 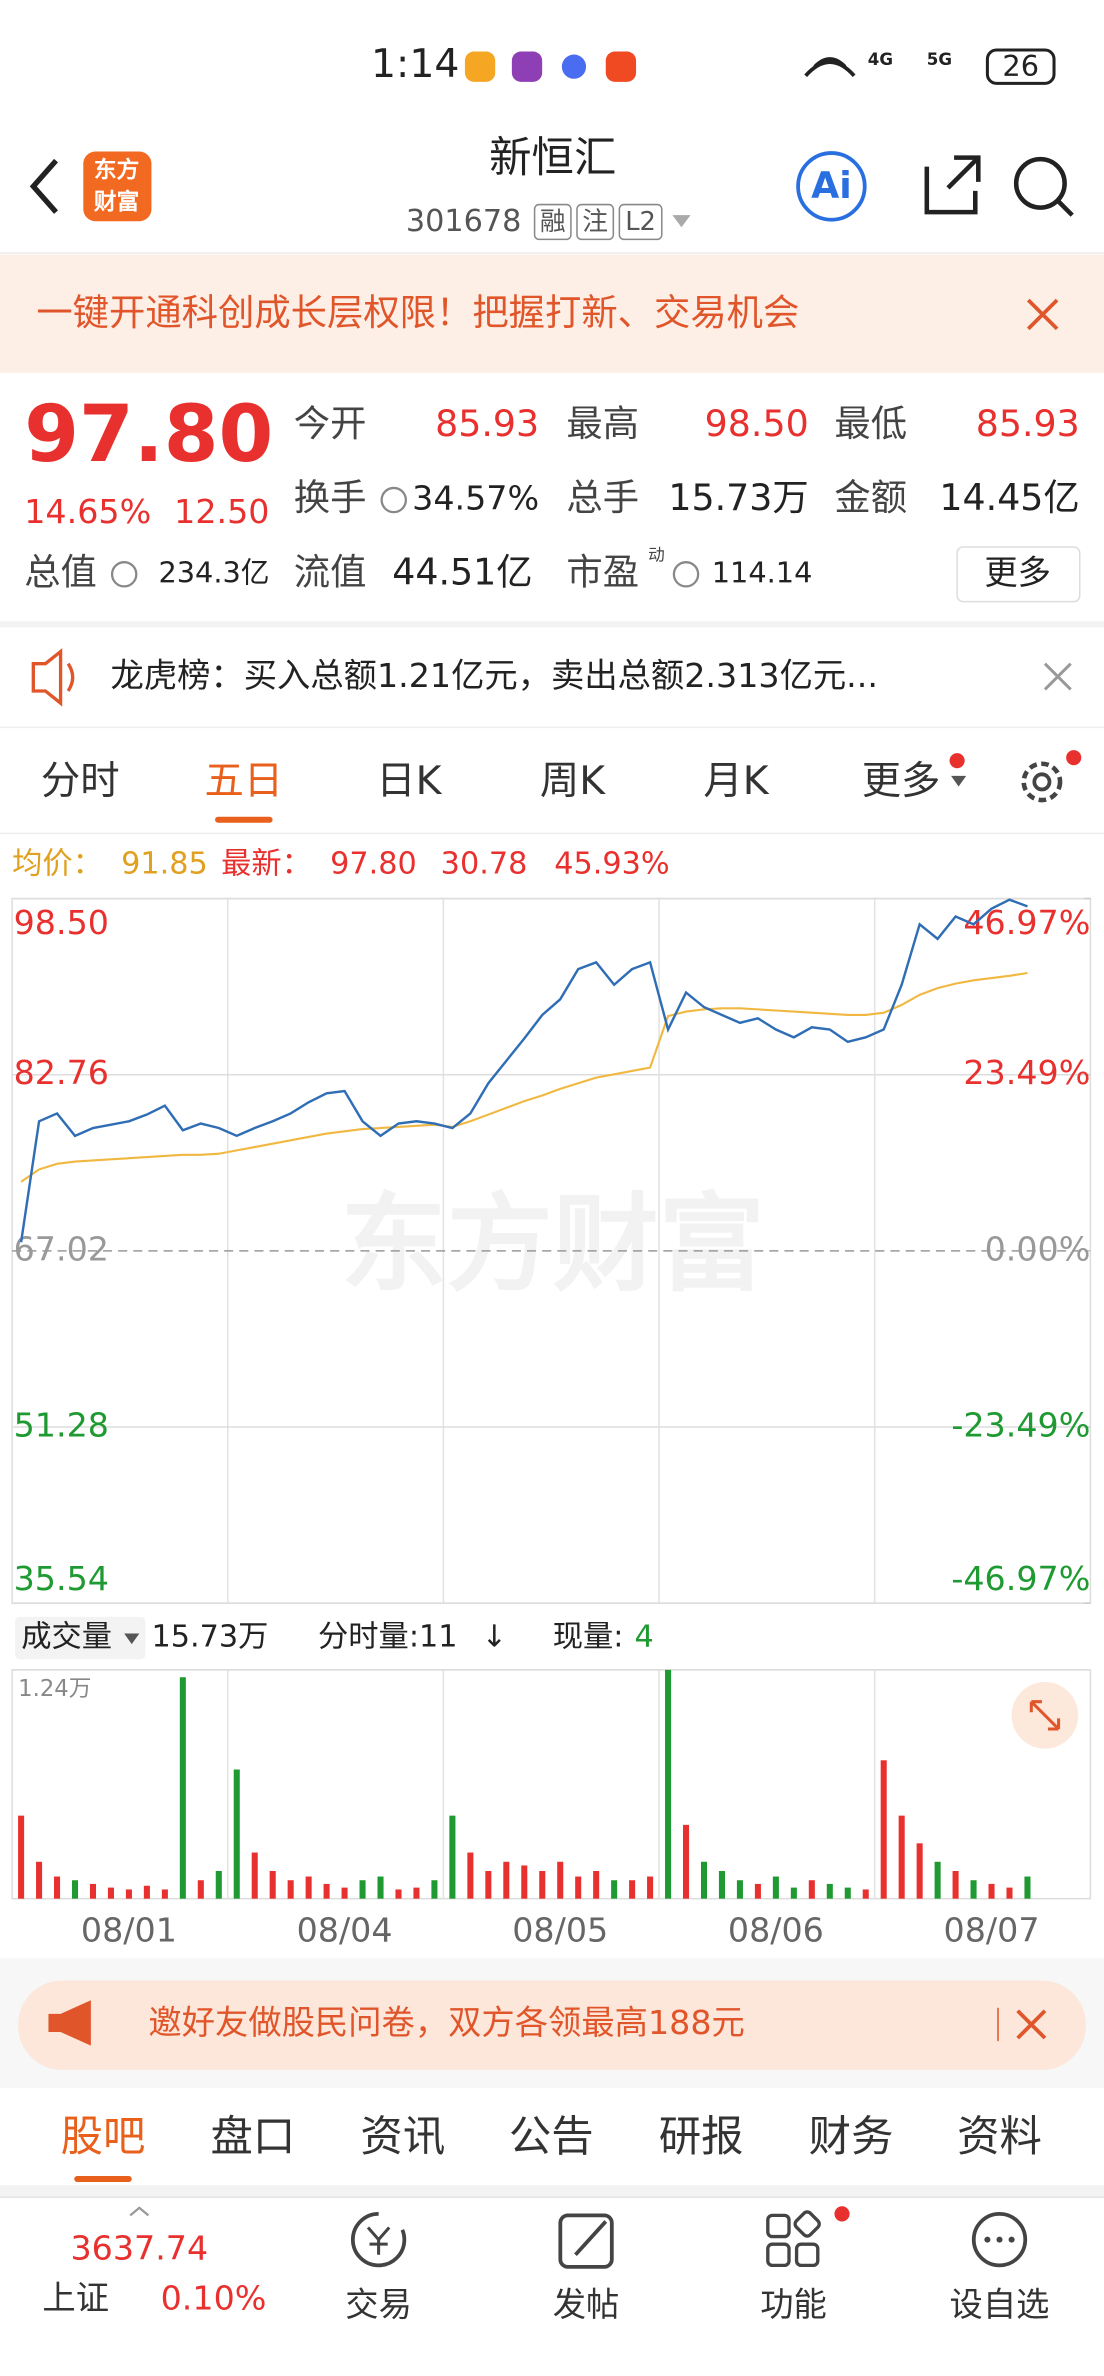 What do you see at coordinates (1042, 782) in the screenshot?
I see `settings-button` at bounding box center [1042, 782].